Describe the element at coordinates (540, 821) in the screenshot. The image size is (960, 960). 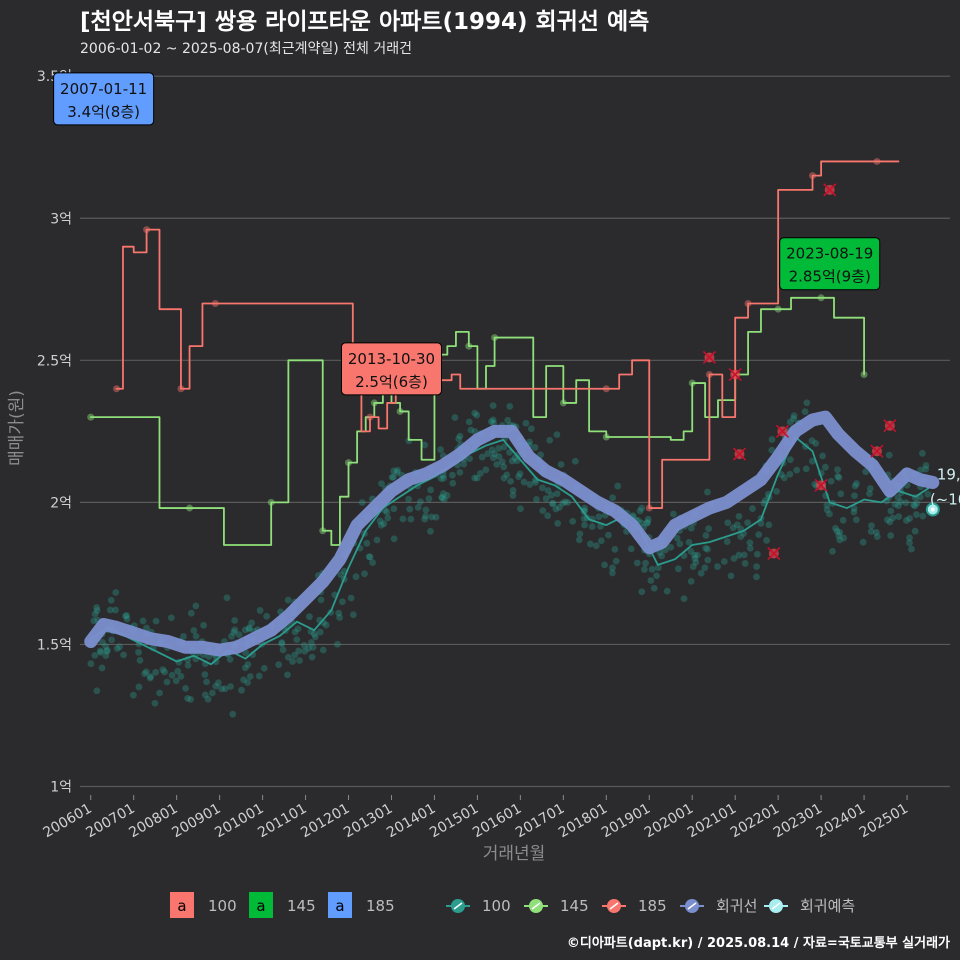
I see `x-tick-label: 201701` at that location.